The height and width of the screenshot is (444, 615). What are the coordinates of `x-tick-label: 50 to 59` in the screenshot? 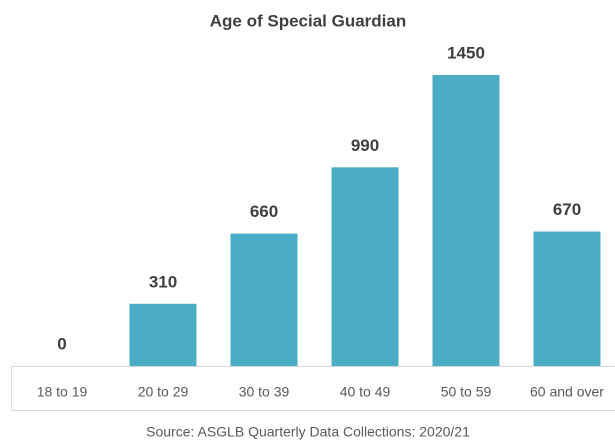 It's located at (466, 392).